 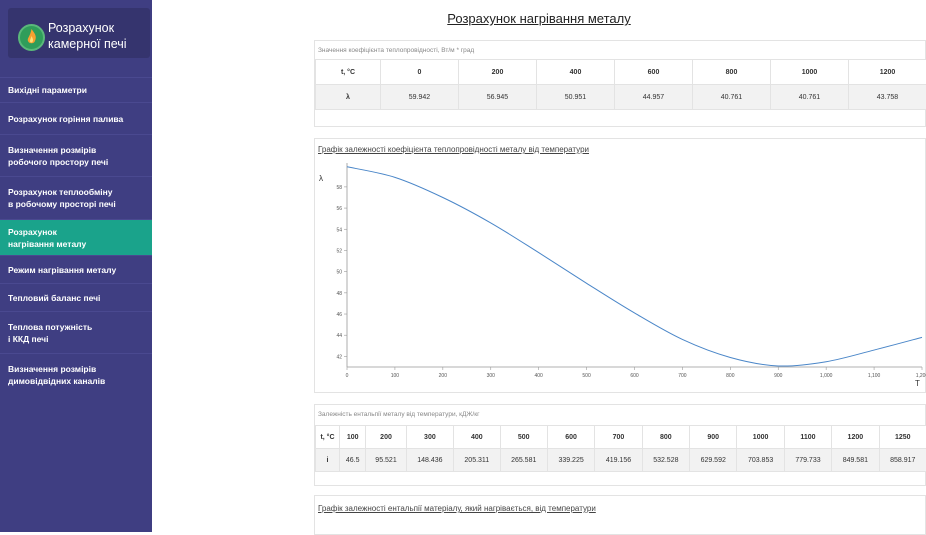 What do you see at coordinates (56, 381) in the screenshot?
I see `sidebar-item-label-line2: димовідвідних каналів` at bounding box center [56, 381].